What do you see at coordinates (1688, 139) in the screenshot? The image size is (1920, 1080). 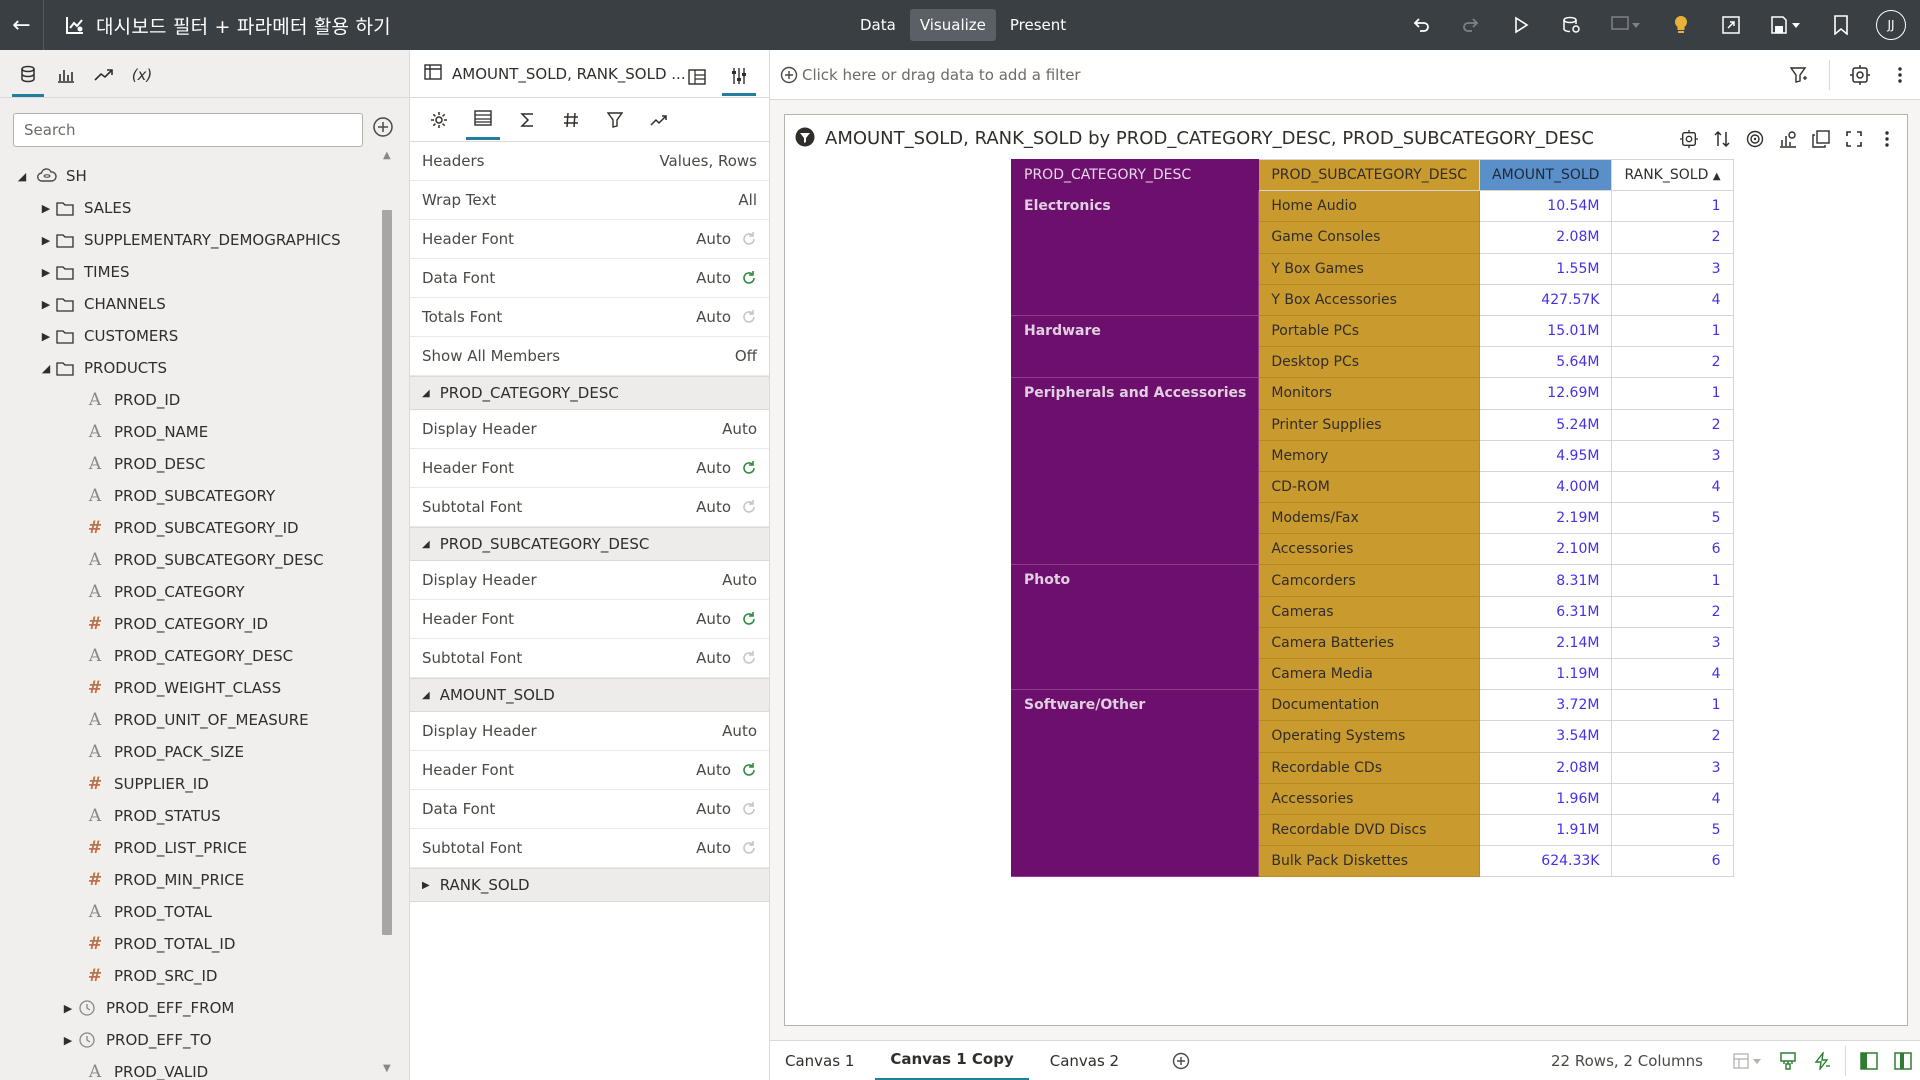 I see `auto-apply-viz-icon` at bounding box center [1688, 139].